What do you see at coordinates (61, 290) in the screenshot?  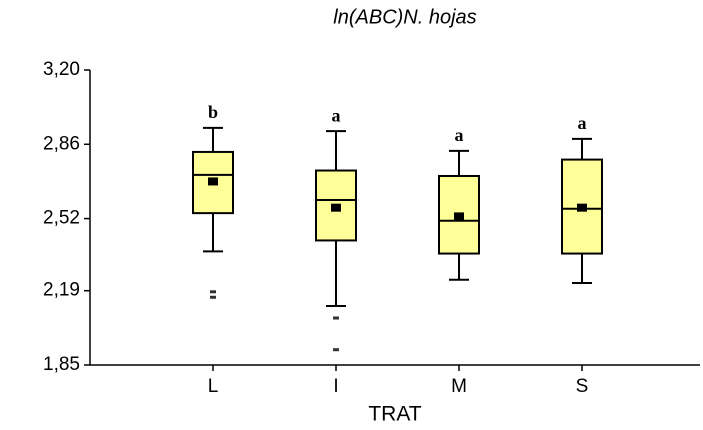 I see `y-tick-label: 2,19` at bounding box center [61, 290].